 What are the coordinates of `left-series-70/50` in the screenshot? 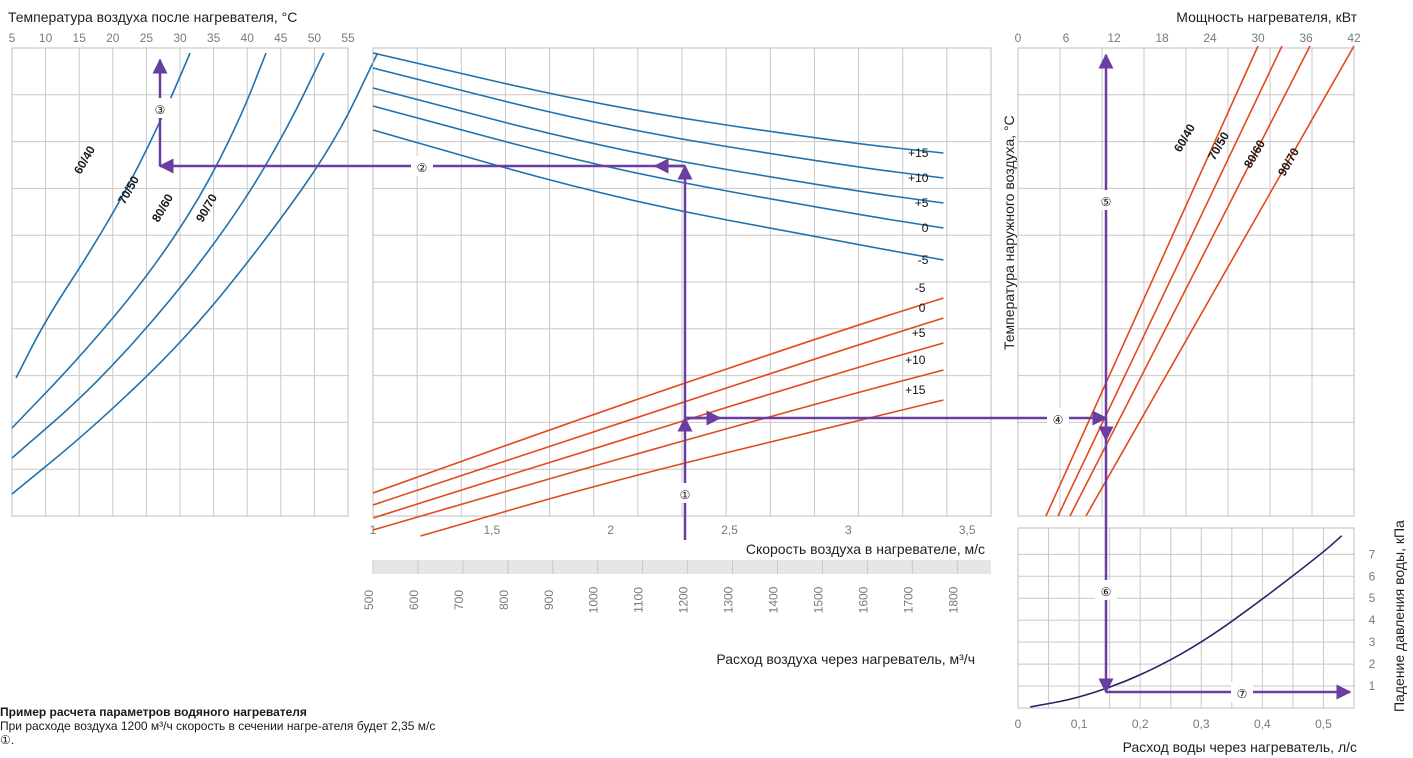 It's located at (139, 240).